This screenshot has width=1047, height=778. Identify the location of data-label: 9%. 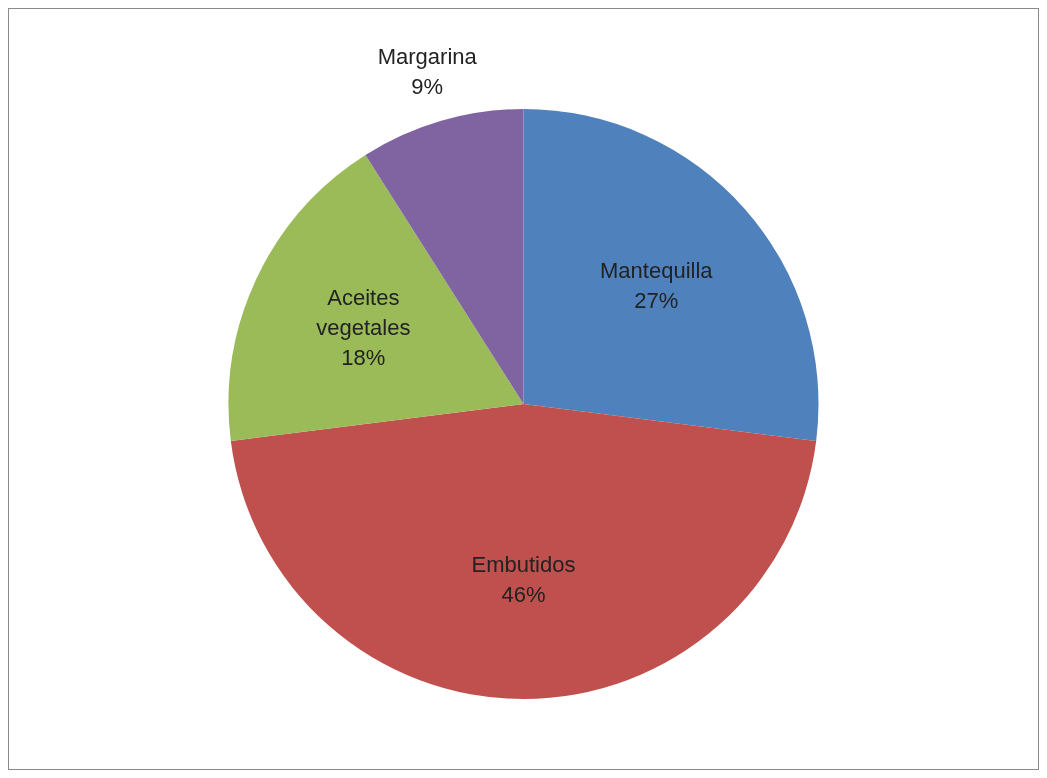
(427, 86).